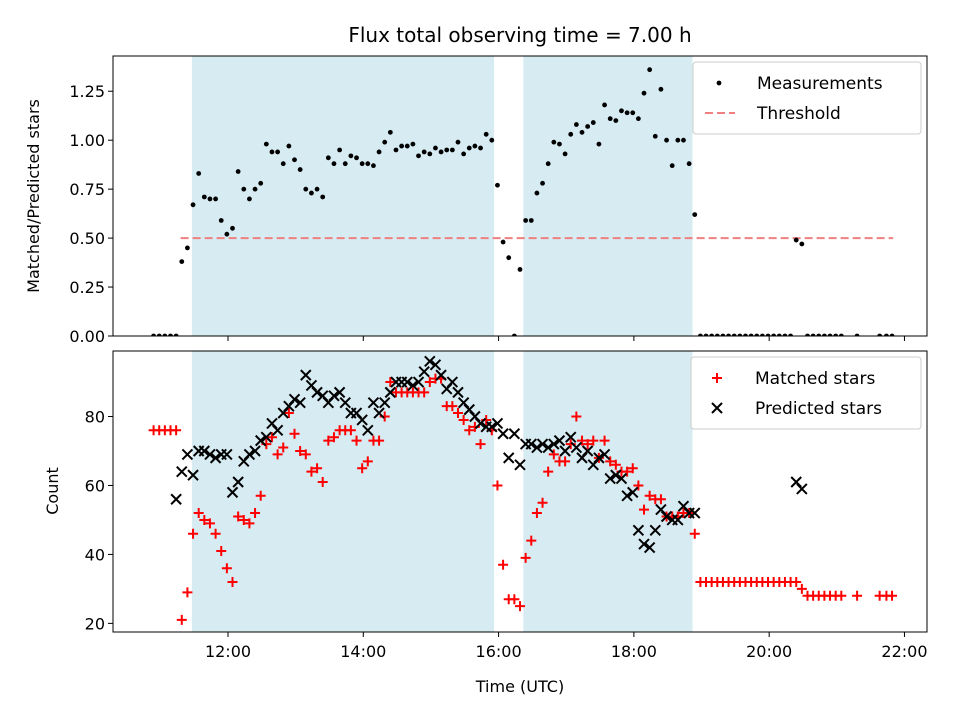 The height and width of the screenshot is (720, 960). I want to click on y-tick-label: 1.00, so click(87, 140).